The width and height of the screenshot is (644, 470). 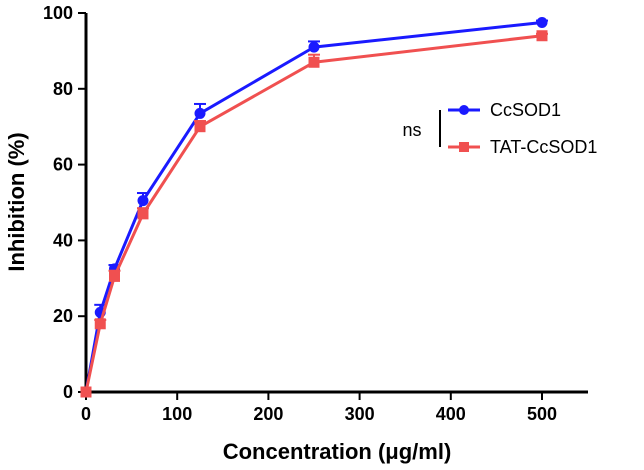 What do you see at coordinates (177, 414) in the screenshot?
I see `x-tick-label: 100` at bounding box center [177, 414].